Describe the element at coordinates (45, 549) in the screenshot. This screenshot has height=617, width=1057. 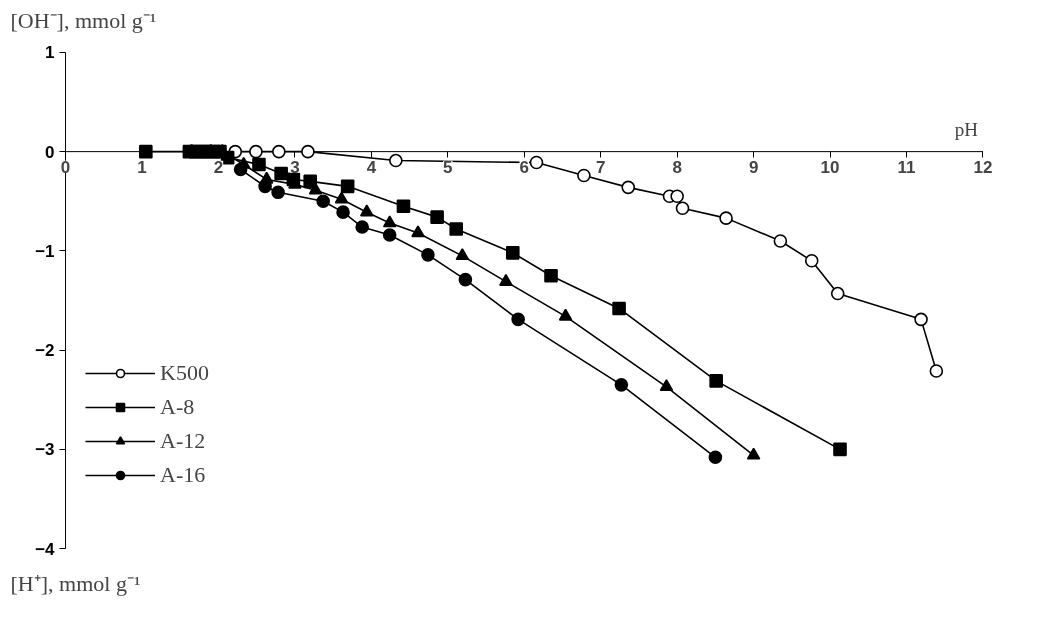
I see `y-tick-label: −4` at that location.